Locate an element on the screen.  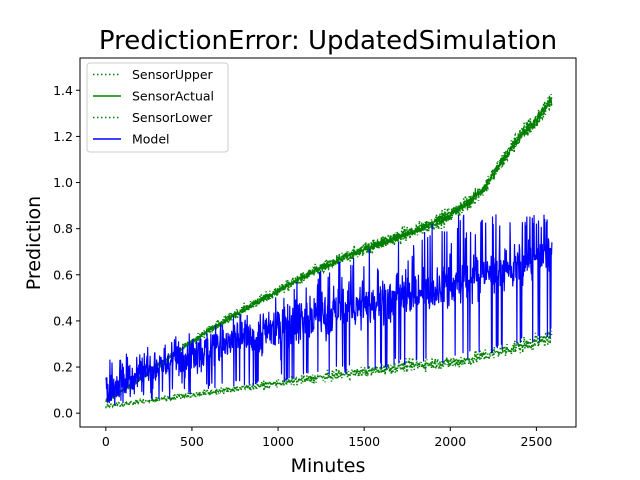
y-tick-label: 0.8 is located at coordinates (63, 228).